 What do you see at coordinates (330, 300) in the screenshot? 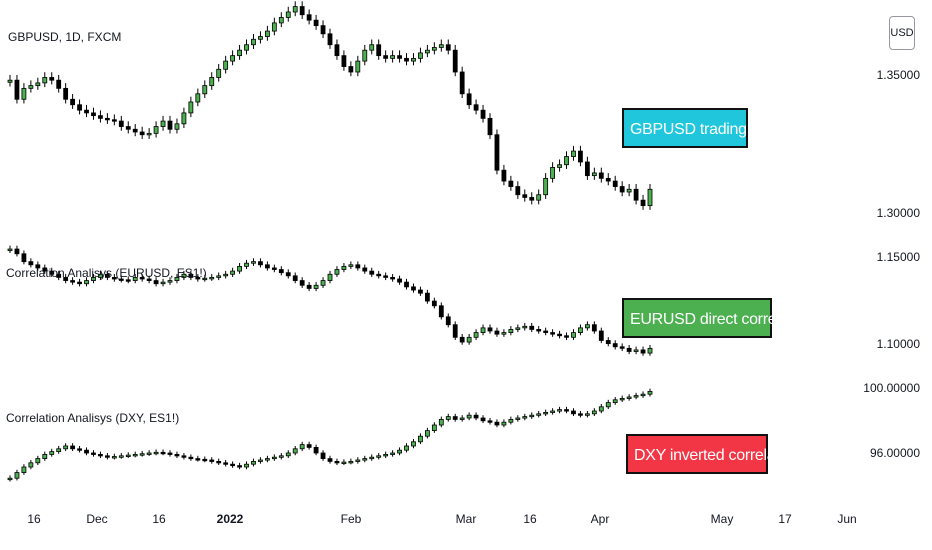
I see `candles-eurusd` at bounding box center [330, 300].